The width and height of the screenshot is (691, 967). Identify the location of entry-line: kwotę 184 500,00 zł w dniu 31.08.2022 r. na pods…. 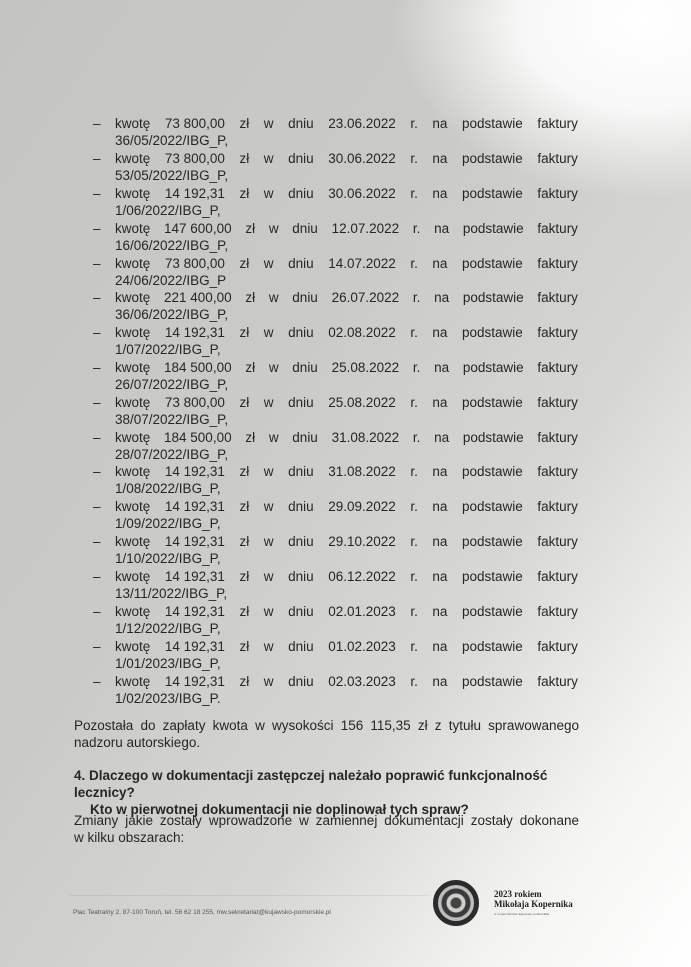
(346, 437).